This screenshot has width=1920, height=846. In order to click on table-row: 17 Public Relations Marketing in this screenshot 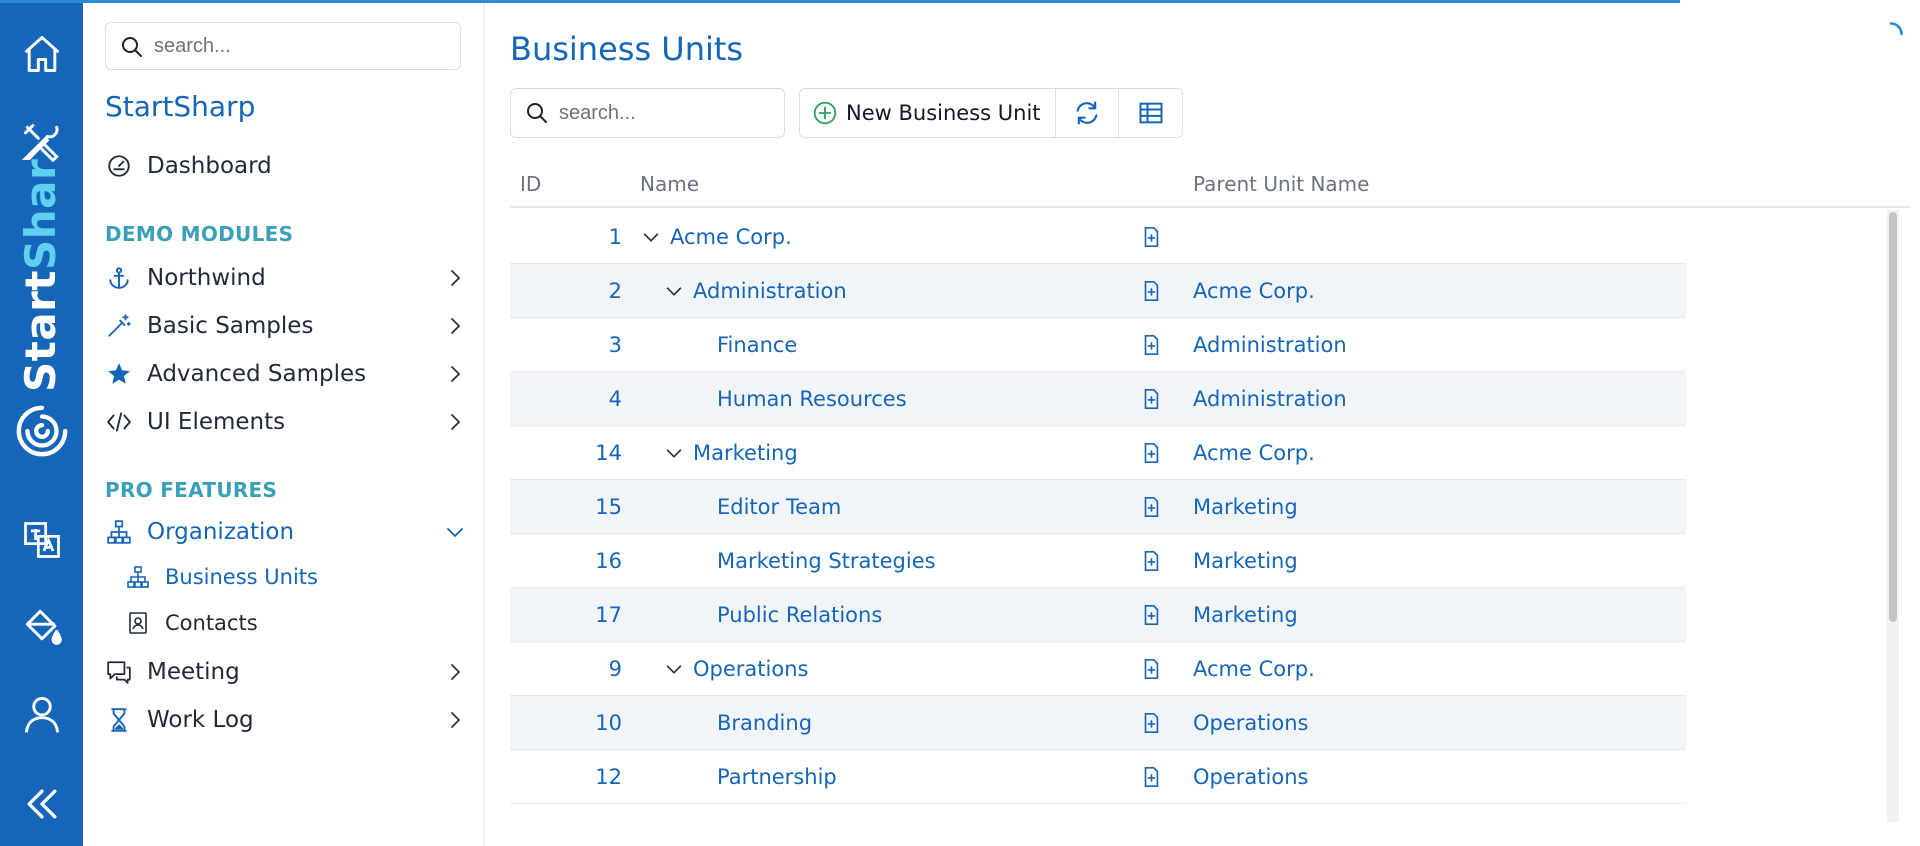, I will do `click(1098, 615)`.